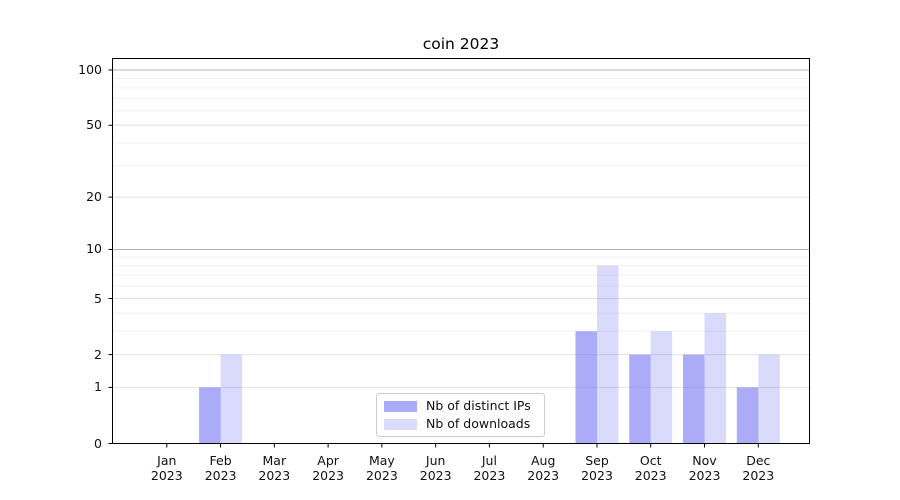  What do you see at coordinates (543, 468) in the screenshot?
I see `x-tick-label-aug-2023: Aug 2023` at bounding box center [543, 468].